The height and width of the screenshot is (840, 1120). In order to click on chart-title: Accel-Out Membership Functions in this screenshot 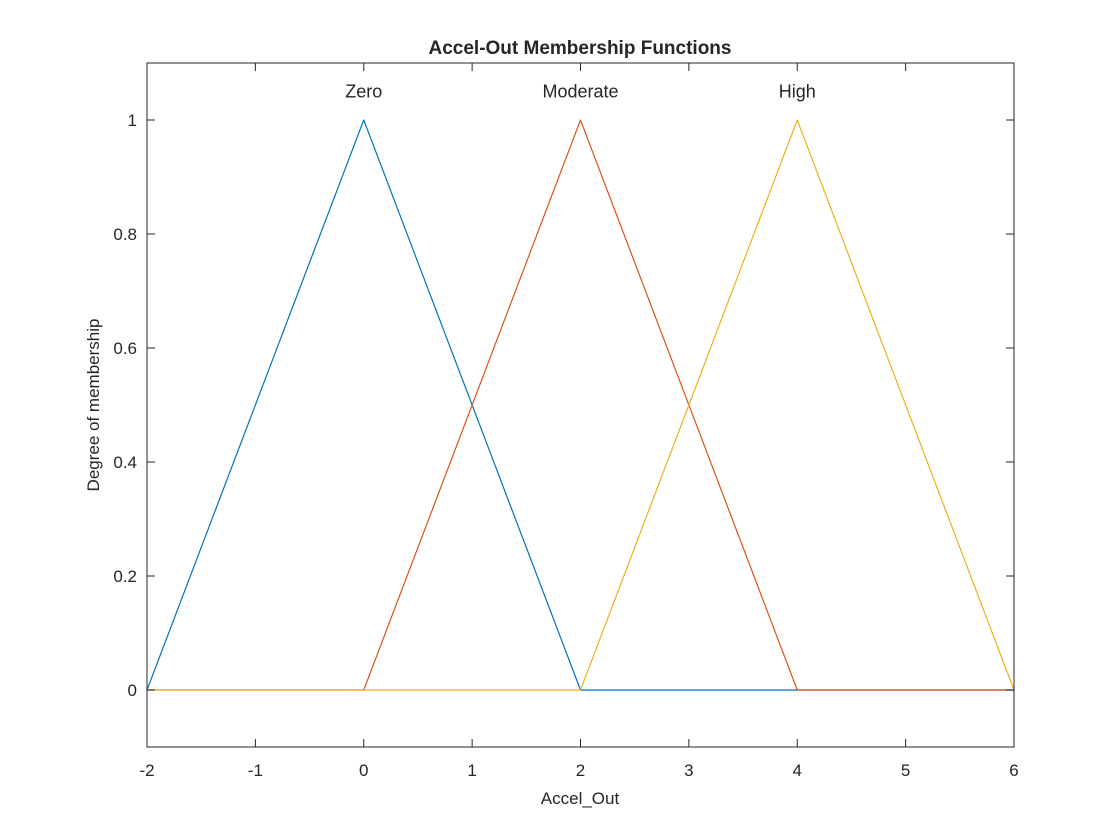, I will do `click(580, 48)`.